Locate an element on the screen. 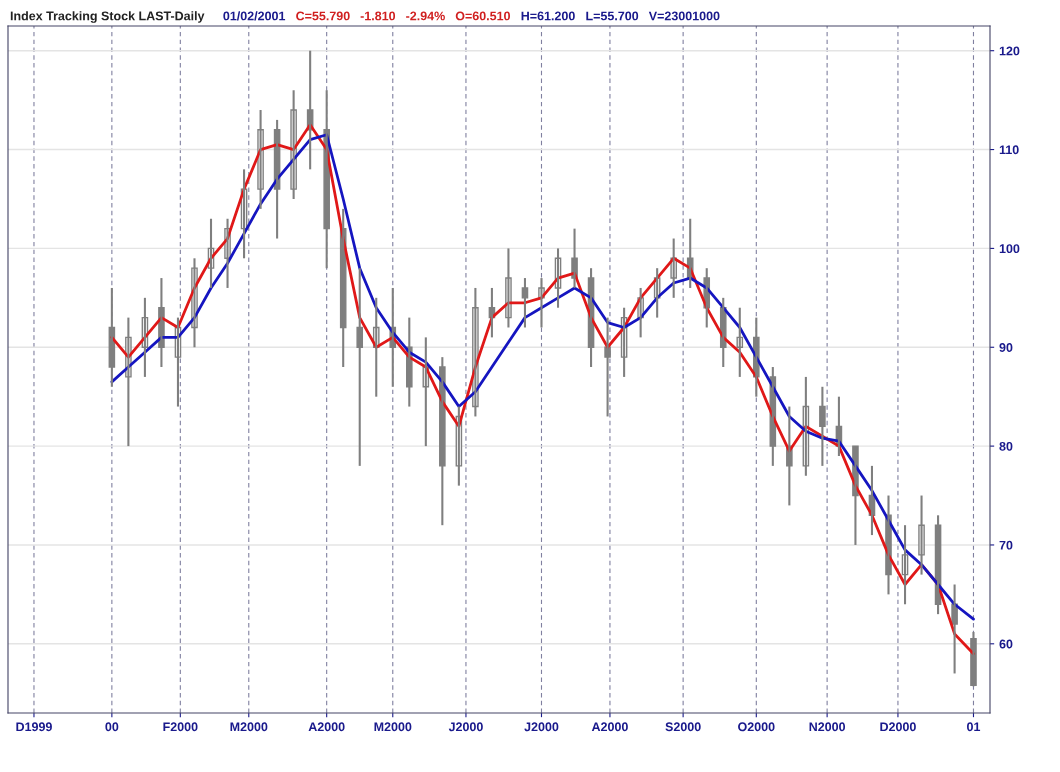 The height and width of the screenshot is (772, 1060). x-tick-label: D1999 is located at coordinates (34, 727).